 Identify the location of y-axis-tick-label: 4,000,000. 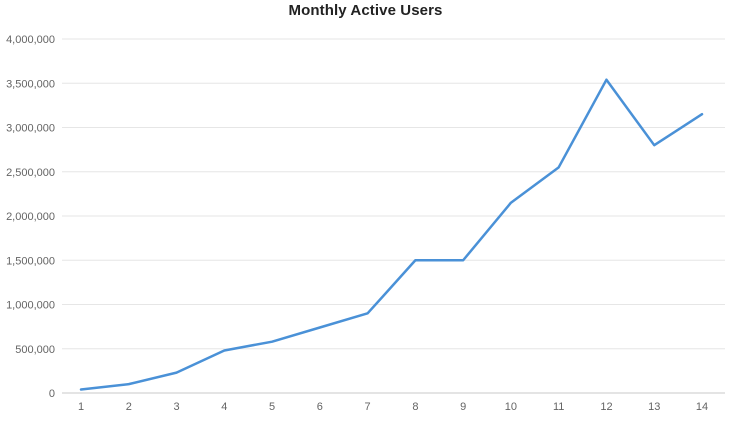
(30, 40).